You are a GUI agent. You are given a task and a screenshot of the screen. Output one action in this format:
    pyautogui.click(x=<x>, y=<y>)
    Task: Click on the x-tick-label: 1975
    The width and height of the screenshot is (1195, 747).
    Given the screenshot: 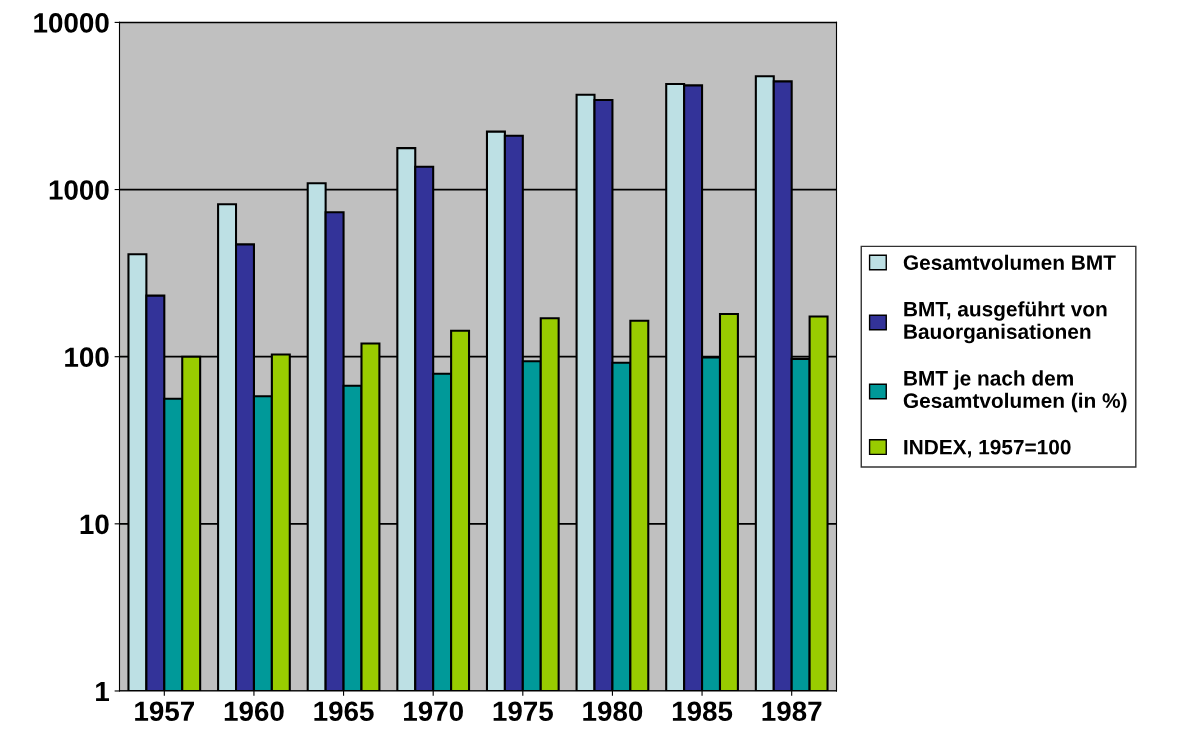 What is the action you would take?
    pyautogui.click(x=523, y=711)
    